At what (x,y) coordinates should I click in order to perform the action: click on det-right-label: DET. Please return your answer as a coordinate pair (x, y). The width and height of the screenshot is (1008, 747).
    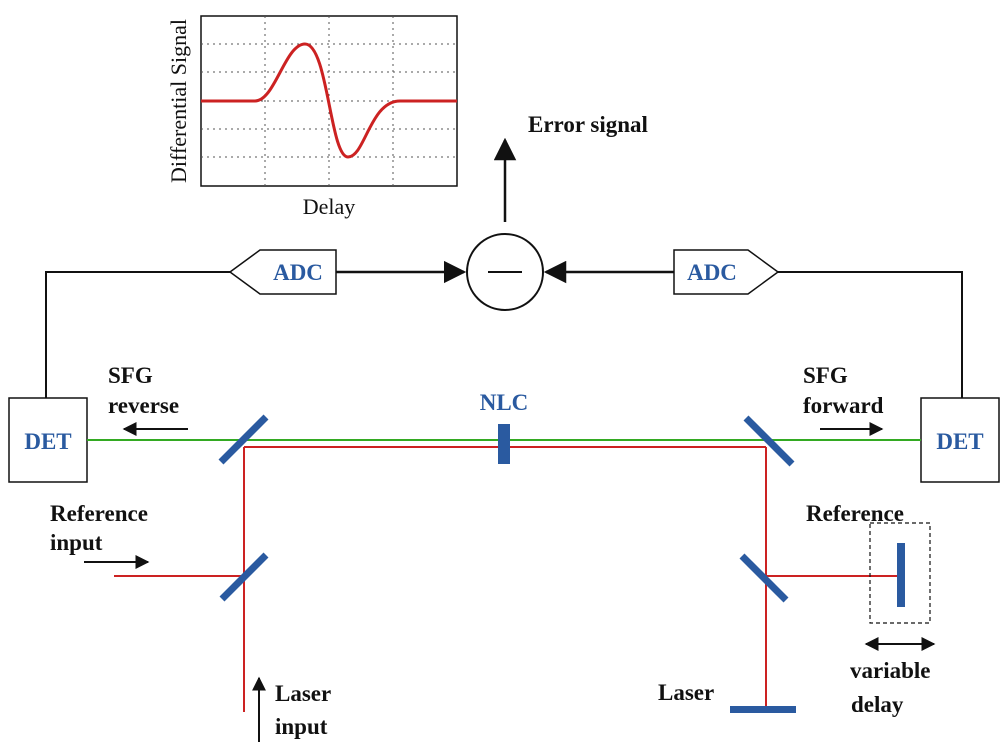
    Looking at the image, I should click on (959, 441).